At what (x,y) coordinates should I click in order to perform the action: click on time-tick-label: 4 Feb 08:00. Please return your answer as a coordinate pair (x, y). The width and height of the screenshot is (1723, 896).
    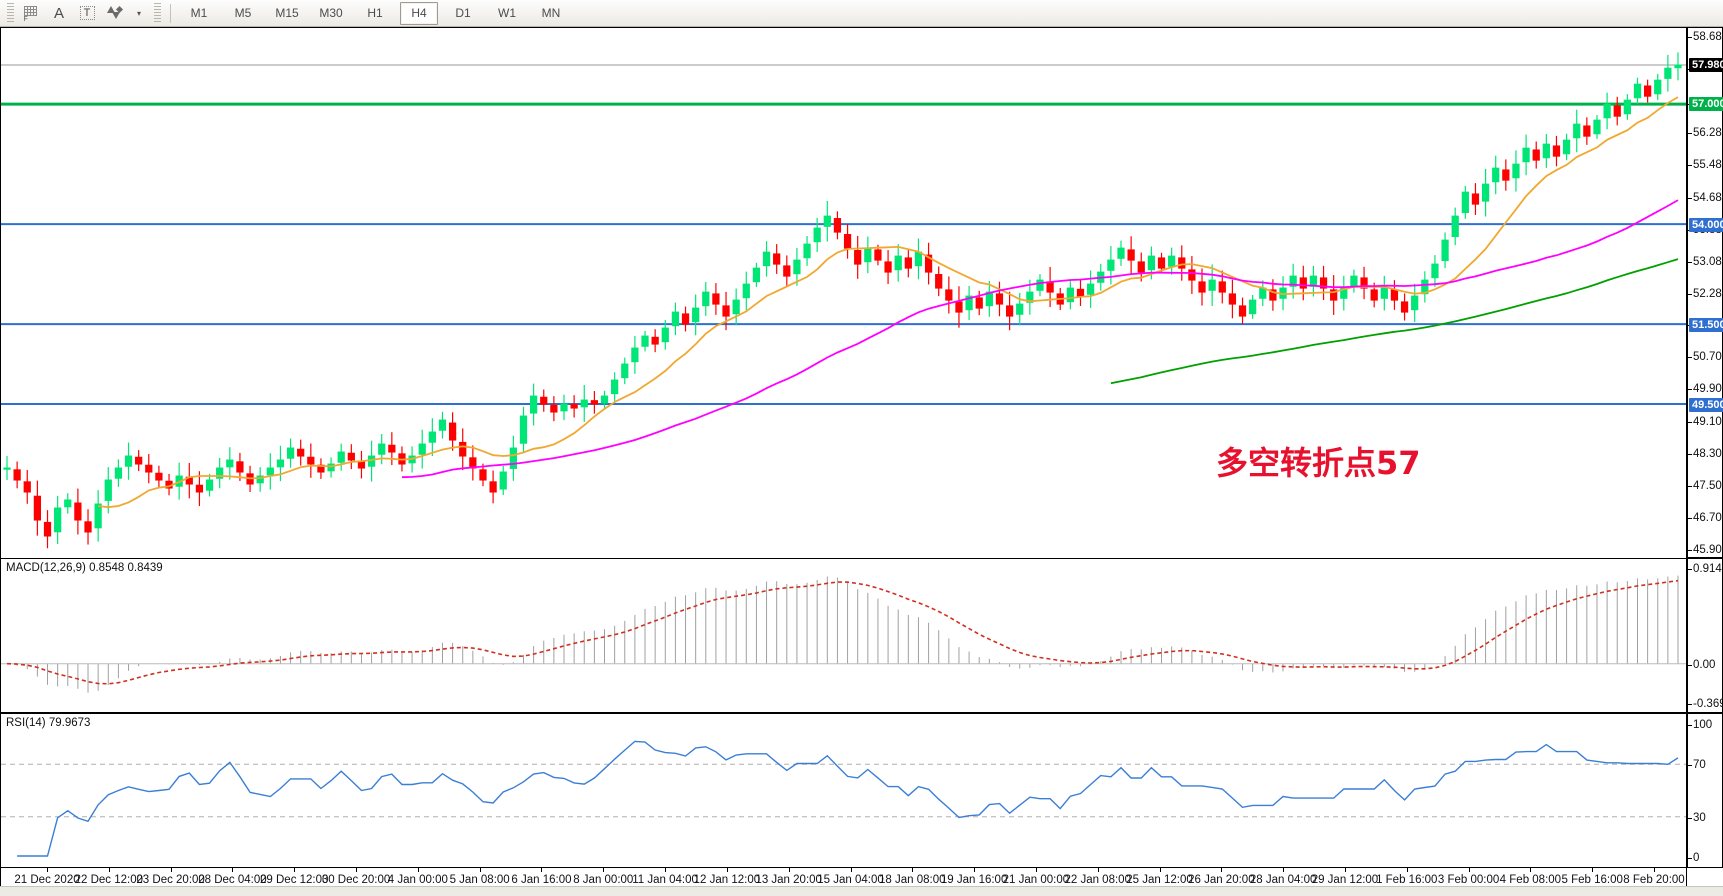
    Looking at the image, I should click on (1530, 880).